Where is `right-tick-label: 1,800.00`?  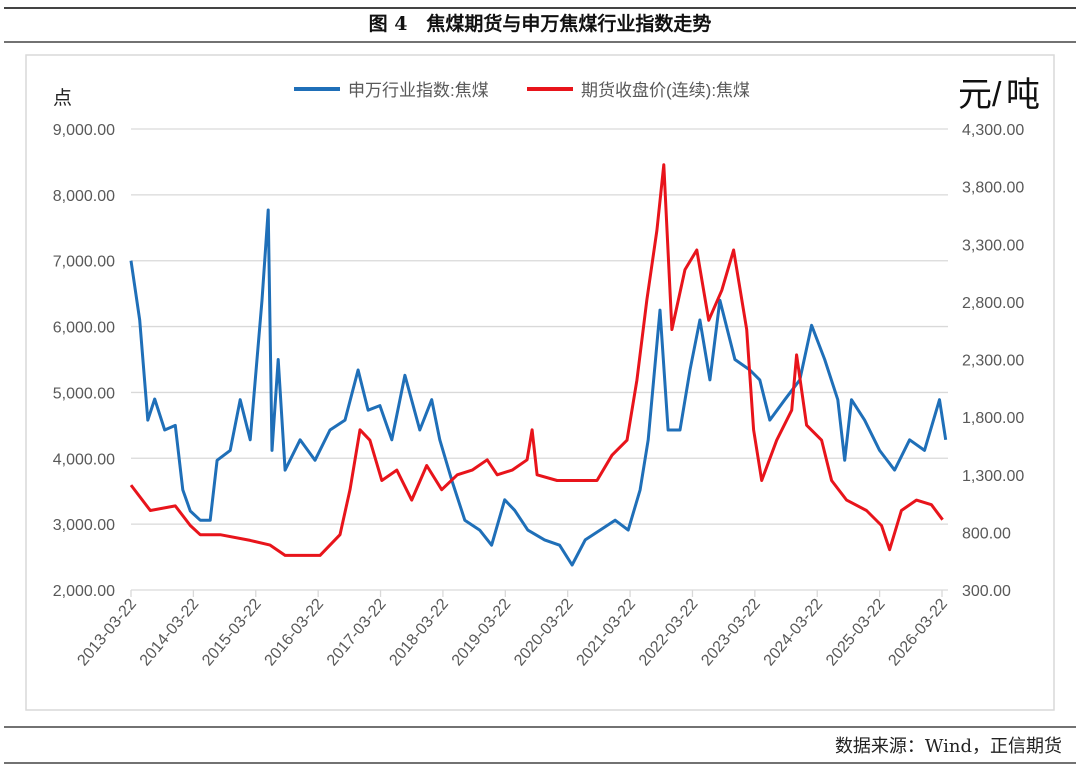 right-tick-label: 1,800.00 is located at coordinates (993, 418).